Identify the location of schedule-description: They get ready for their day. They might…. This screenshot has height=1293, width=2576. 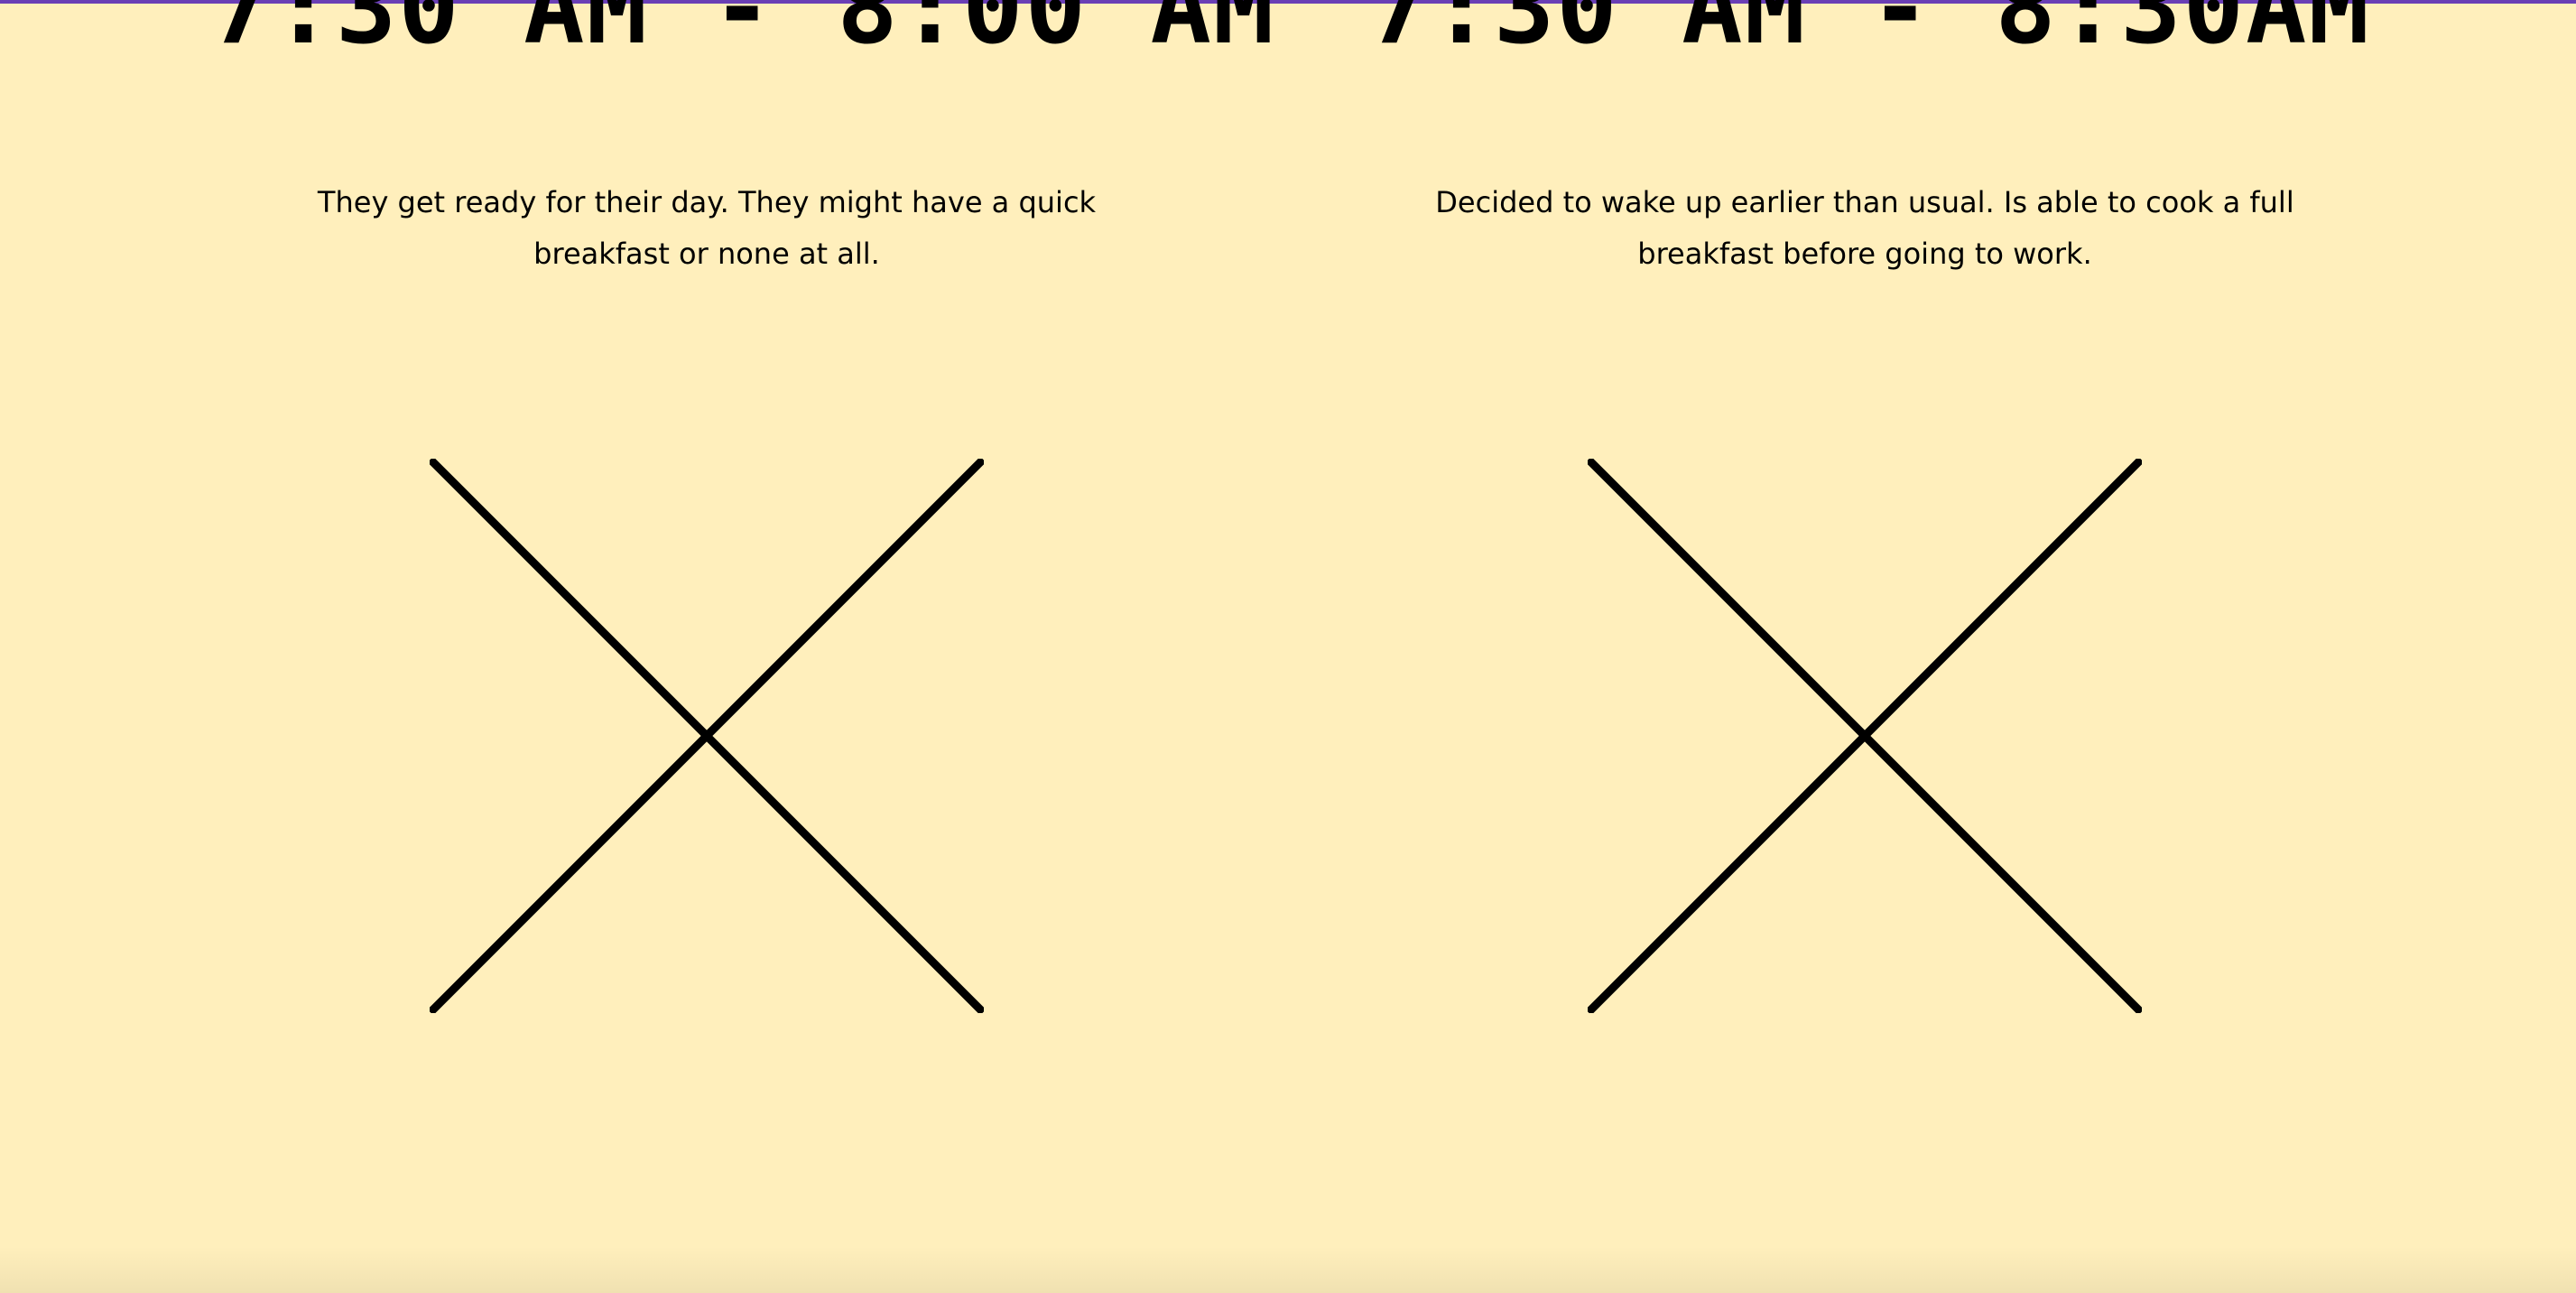
(707, 228).